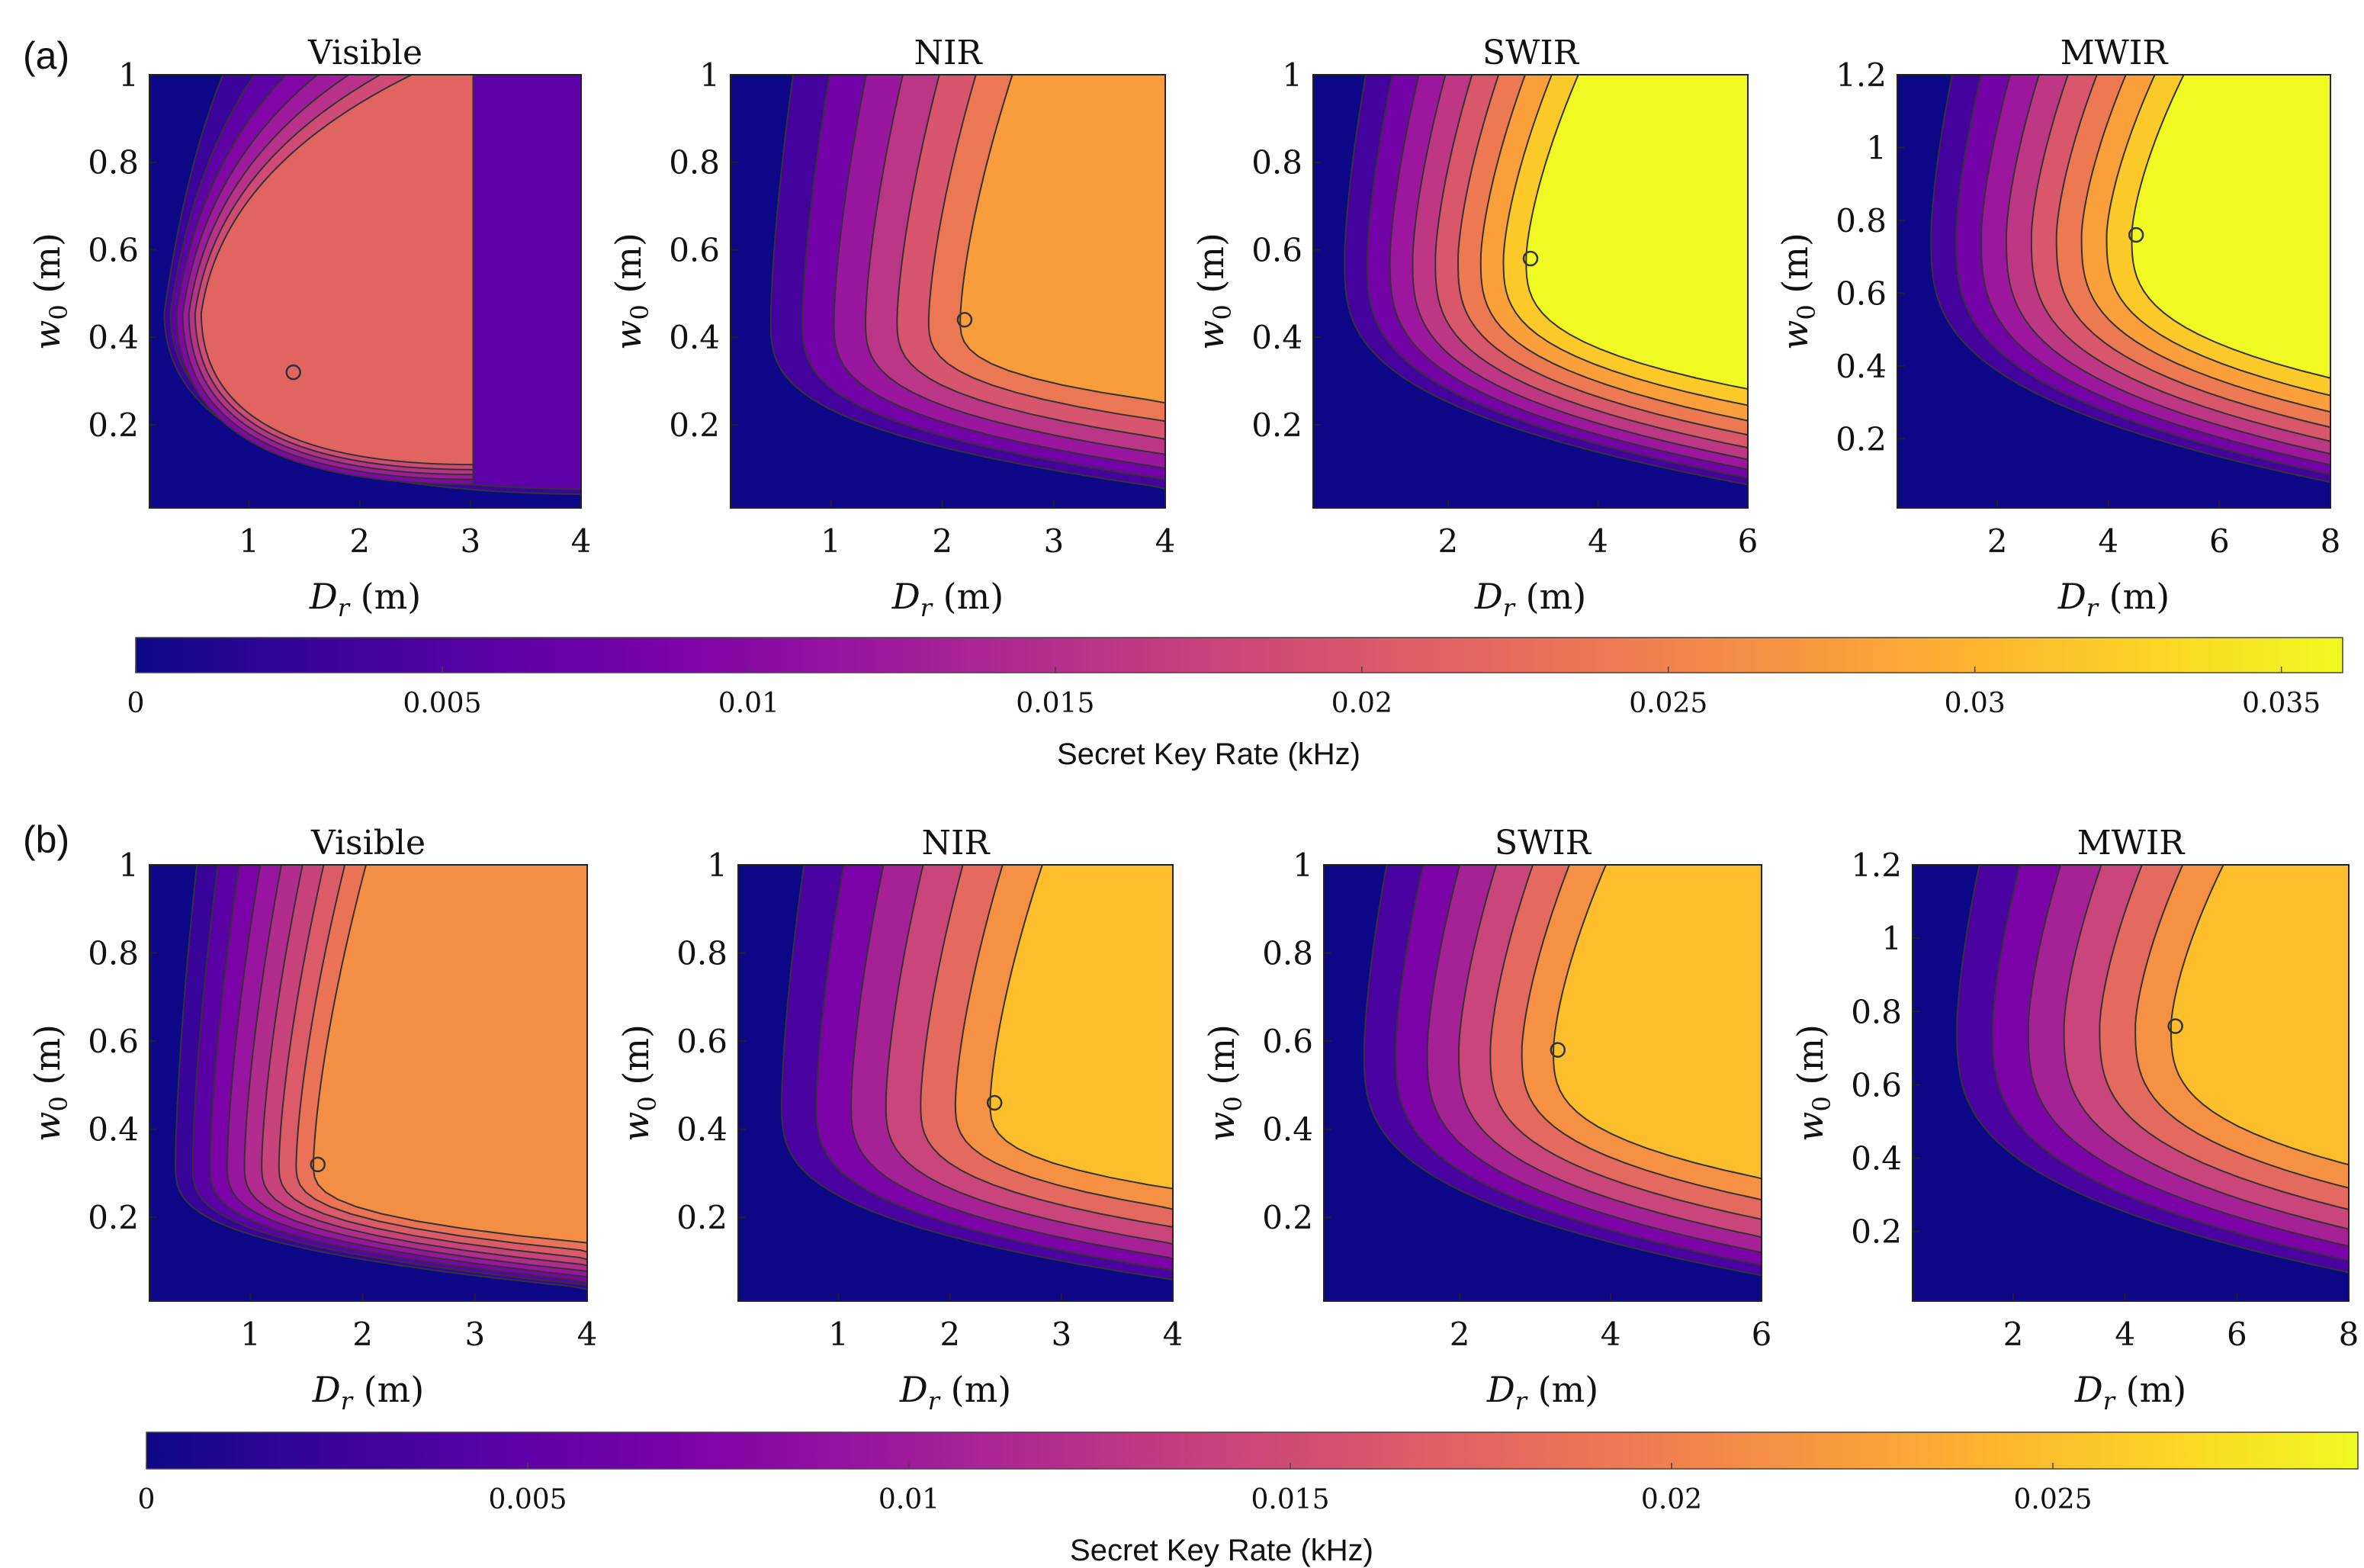  Describe the element at coordinates (1861, 75) in the screenshot. I see `y-tick-label: 1.2` at that location.